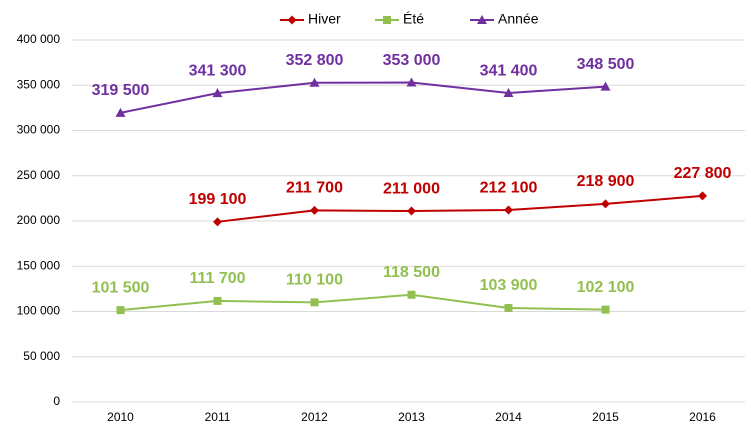  I want to click on value-label: 341 400, so click(509, 70).